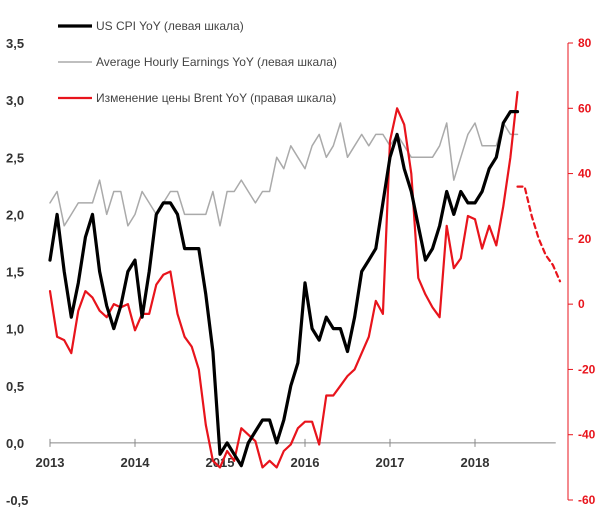 Image resolution: width=600 pixels, height=516 pixels. Describe the element at coordinates (15, 100) in the screenshot. I see `left-tick-label: 3,0` at that location.